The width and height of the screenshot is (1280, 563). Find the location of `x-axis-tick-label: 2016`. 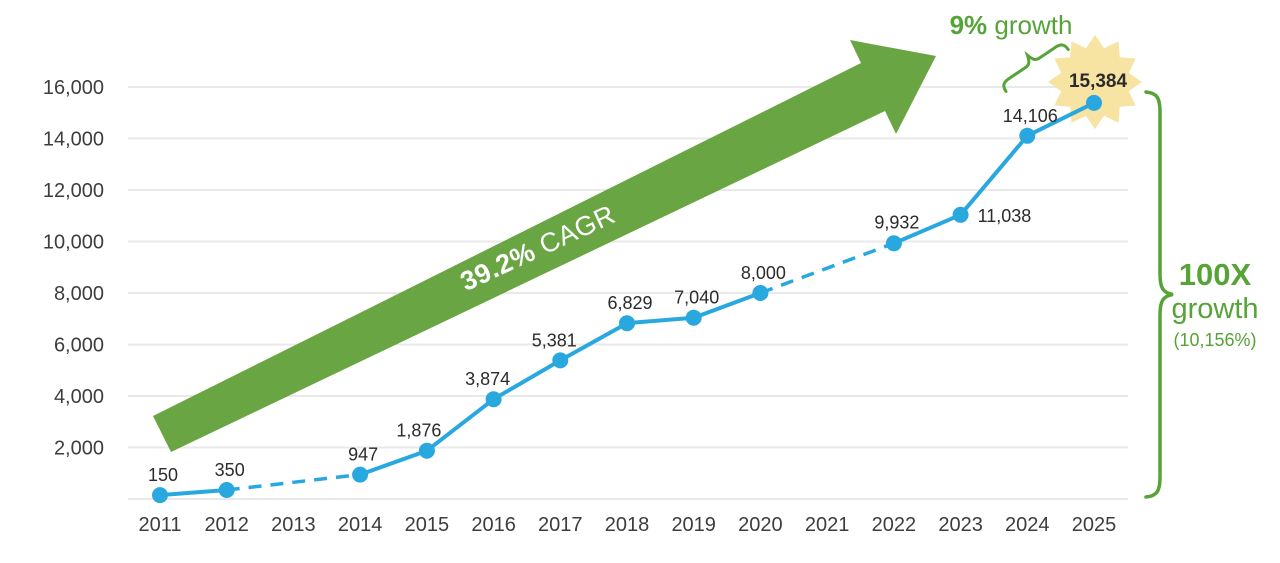

x-axis-tick-label: 2016 is located at coordinates (493, 525).